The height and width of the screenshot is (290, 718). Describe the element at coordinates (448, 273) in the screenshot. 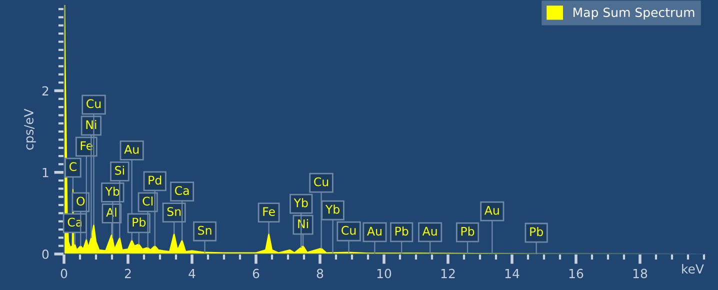

I see `x-tick-label: 12` at that location.